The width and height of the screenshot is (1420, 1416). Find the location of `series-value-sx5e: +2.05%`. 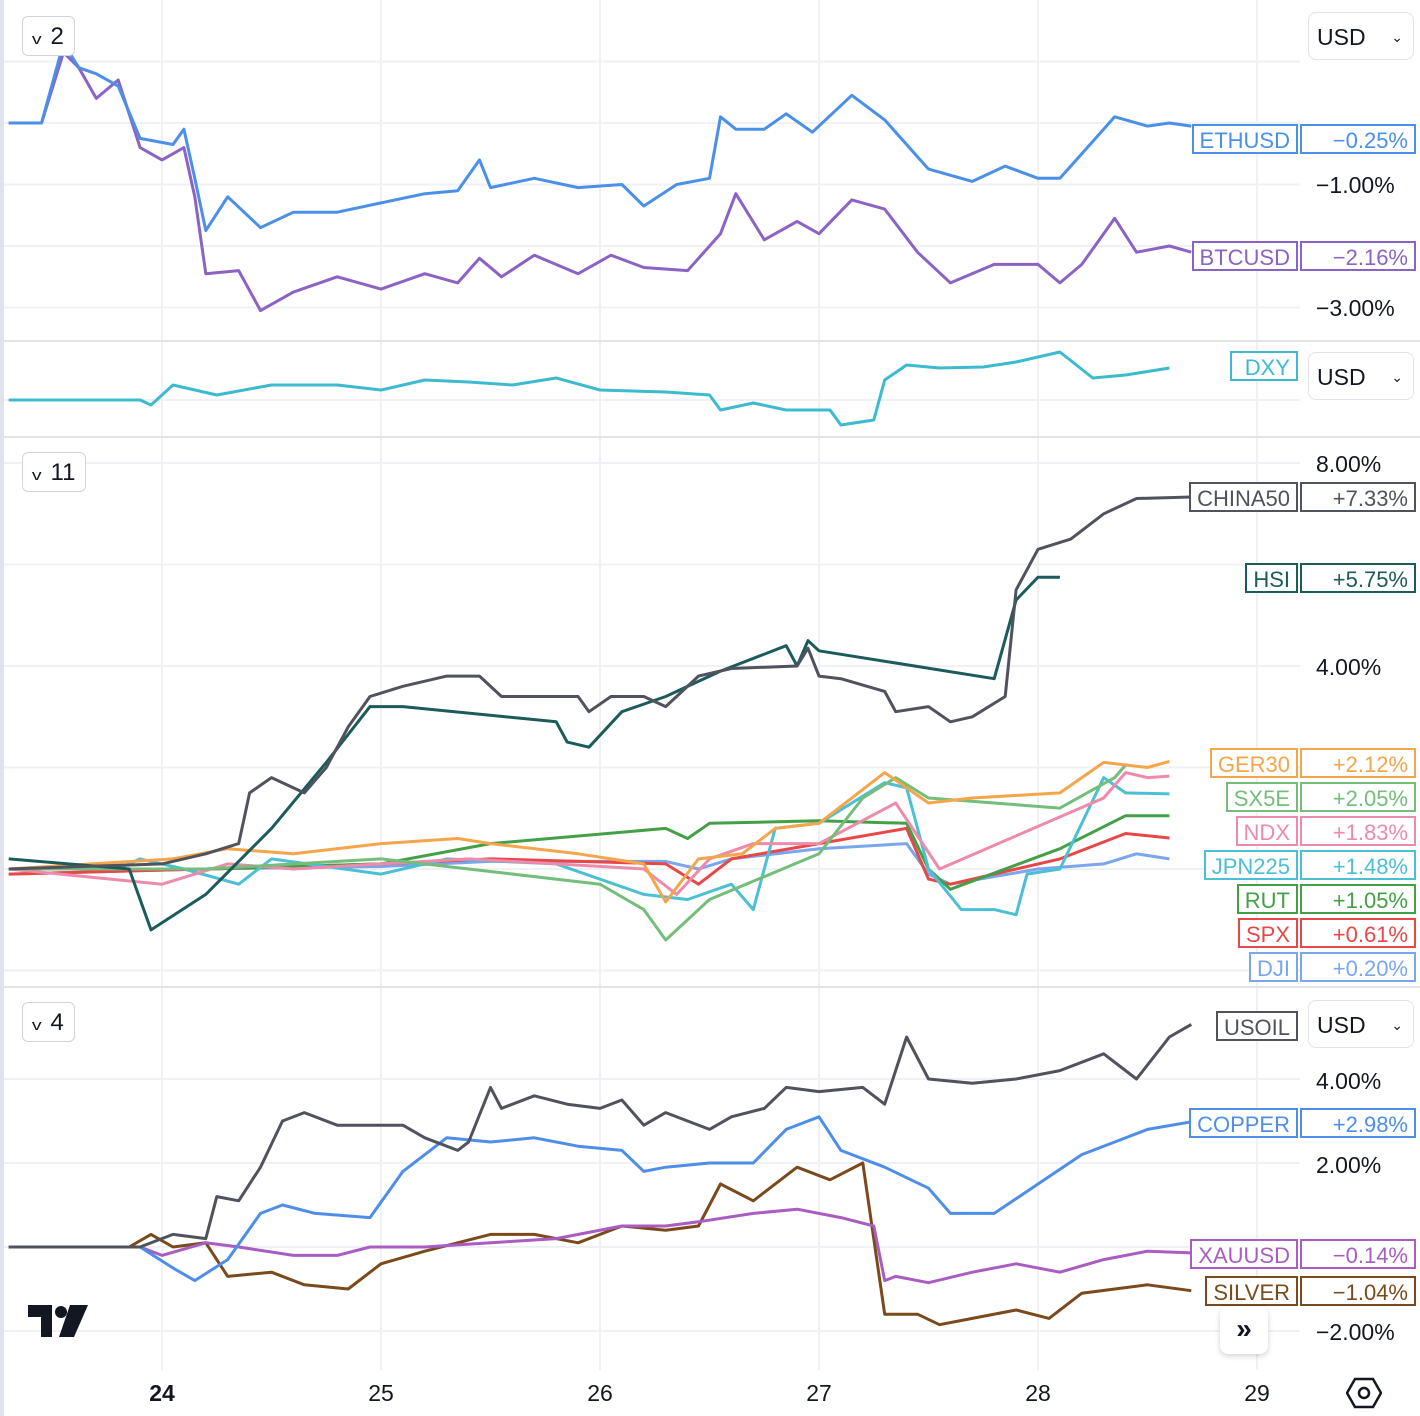

series-value-sx5e: +2.05% is located at coordinates (1358, 797).